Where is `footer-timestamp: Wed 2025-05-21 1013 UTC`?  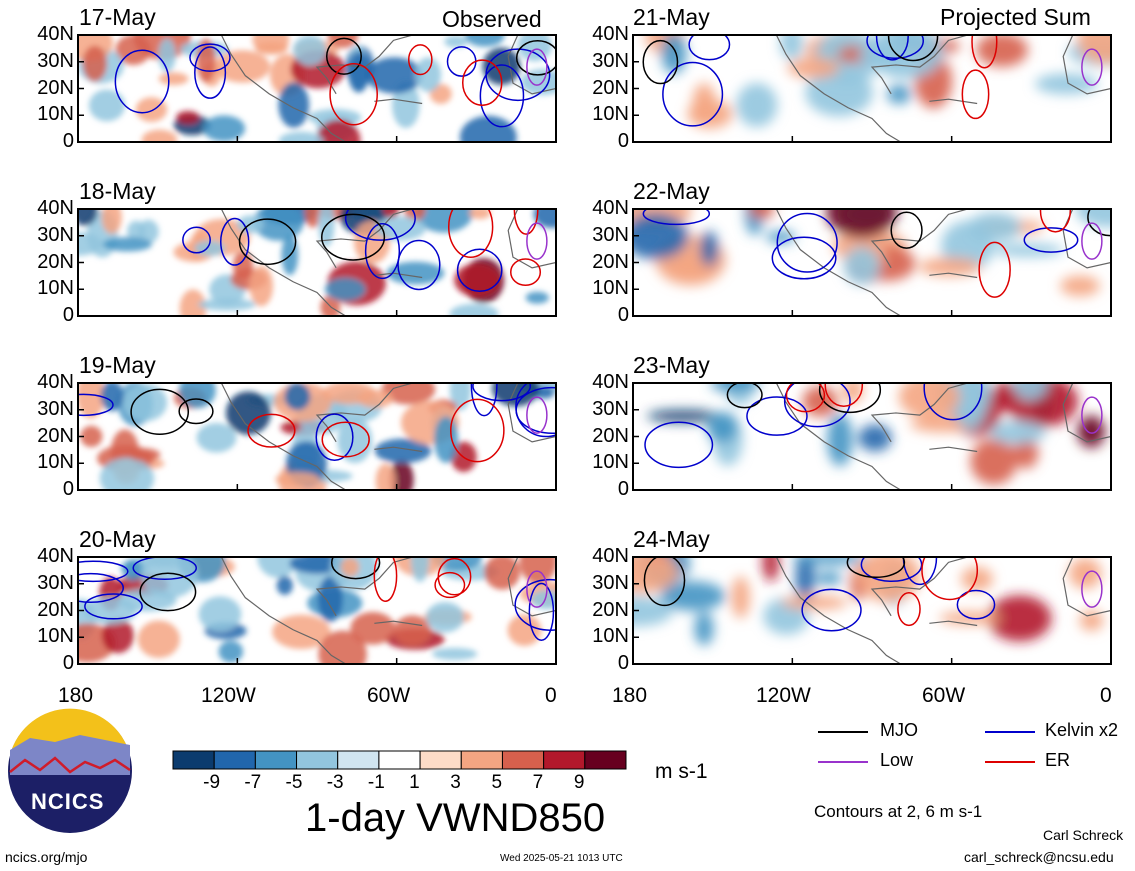 footer-timestamp: Wed 2025-05-21 1013 UTC is located at coordinates (561, 858).